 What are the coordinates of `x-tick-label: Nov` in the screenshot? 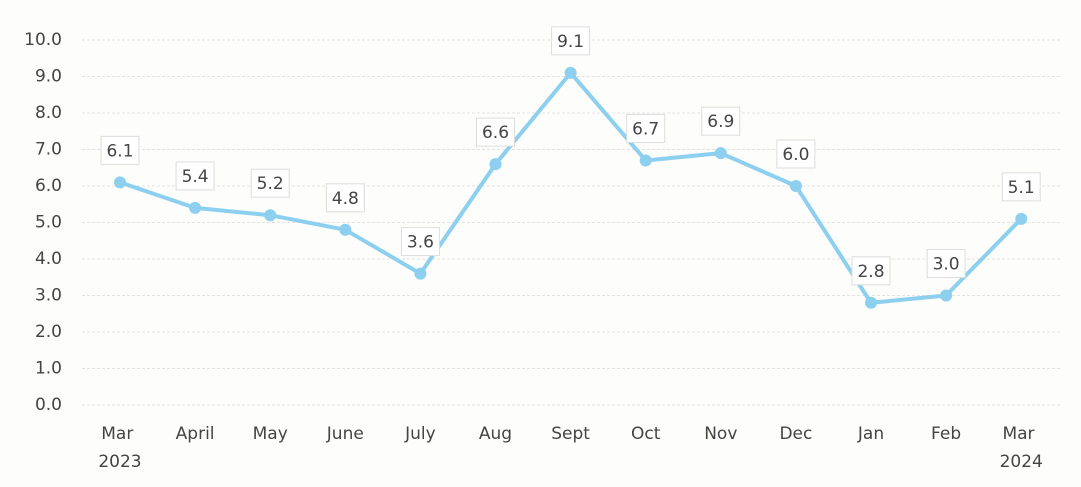 It's located at (720, 434).